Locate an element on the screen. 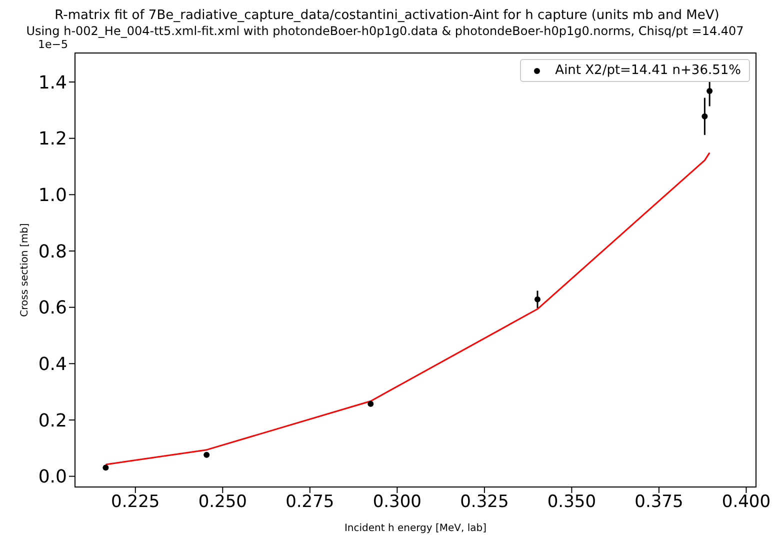 The width and height of the screenshot is (774, 535). x-tick-label: 0.350 is located at coordinates (571, 502).